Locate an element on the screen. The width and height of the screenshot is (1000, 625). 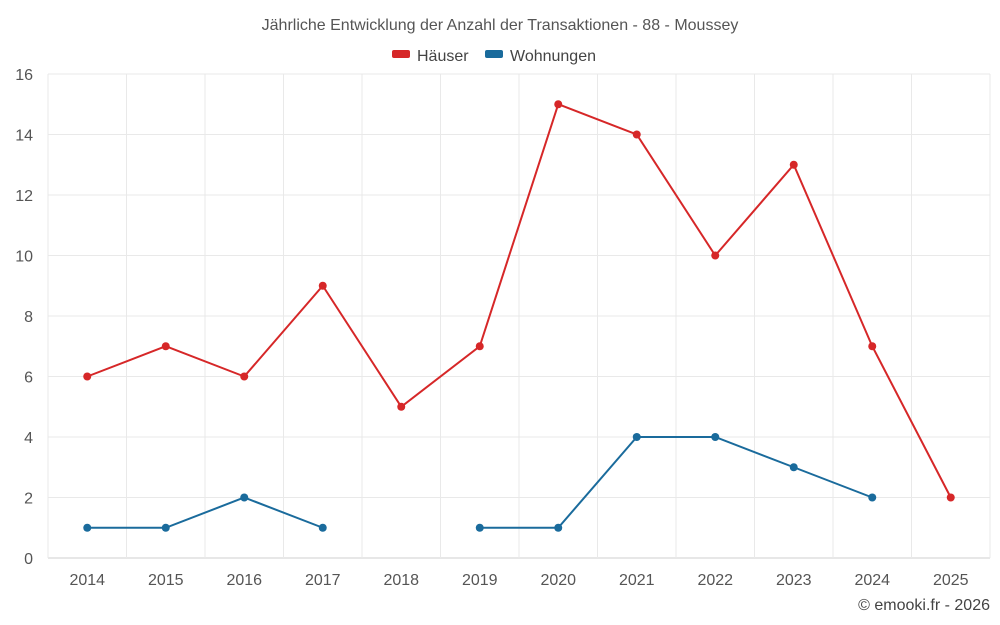
data-point-wohnungen-2014 is located at coordinates (87, 527).